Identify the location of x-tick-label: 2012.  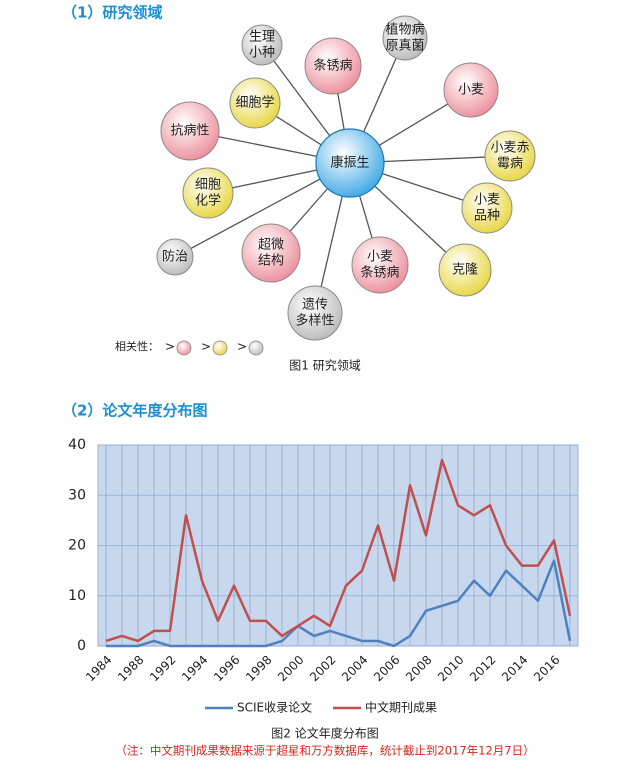
(482, 668).